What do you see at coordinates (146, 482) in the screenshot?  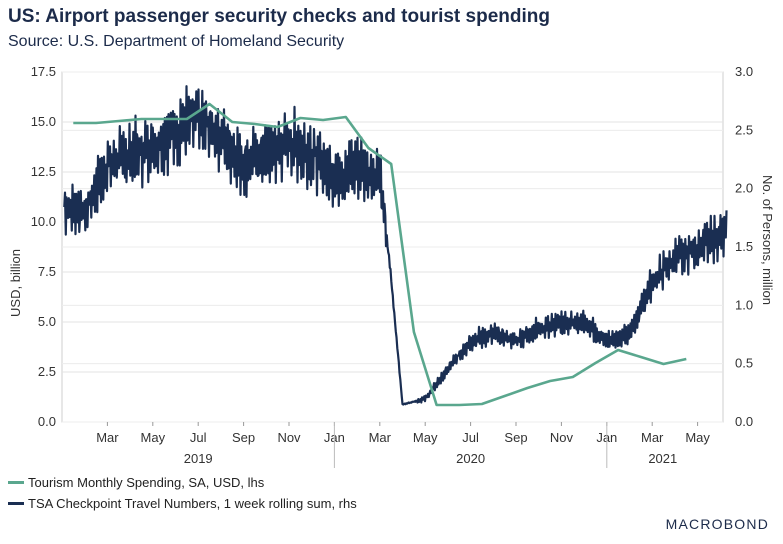 I see `legend-label-tourism: Tourism Monthly Spending, SA, USD, lhs` at bounding box center [146, 482].